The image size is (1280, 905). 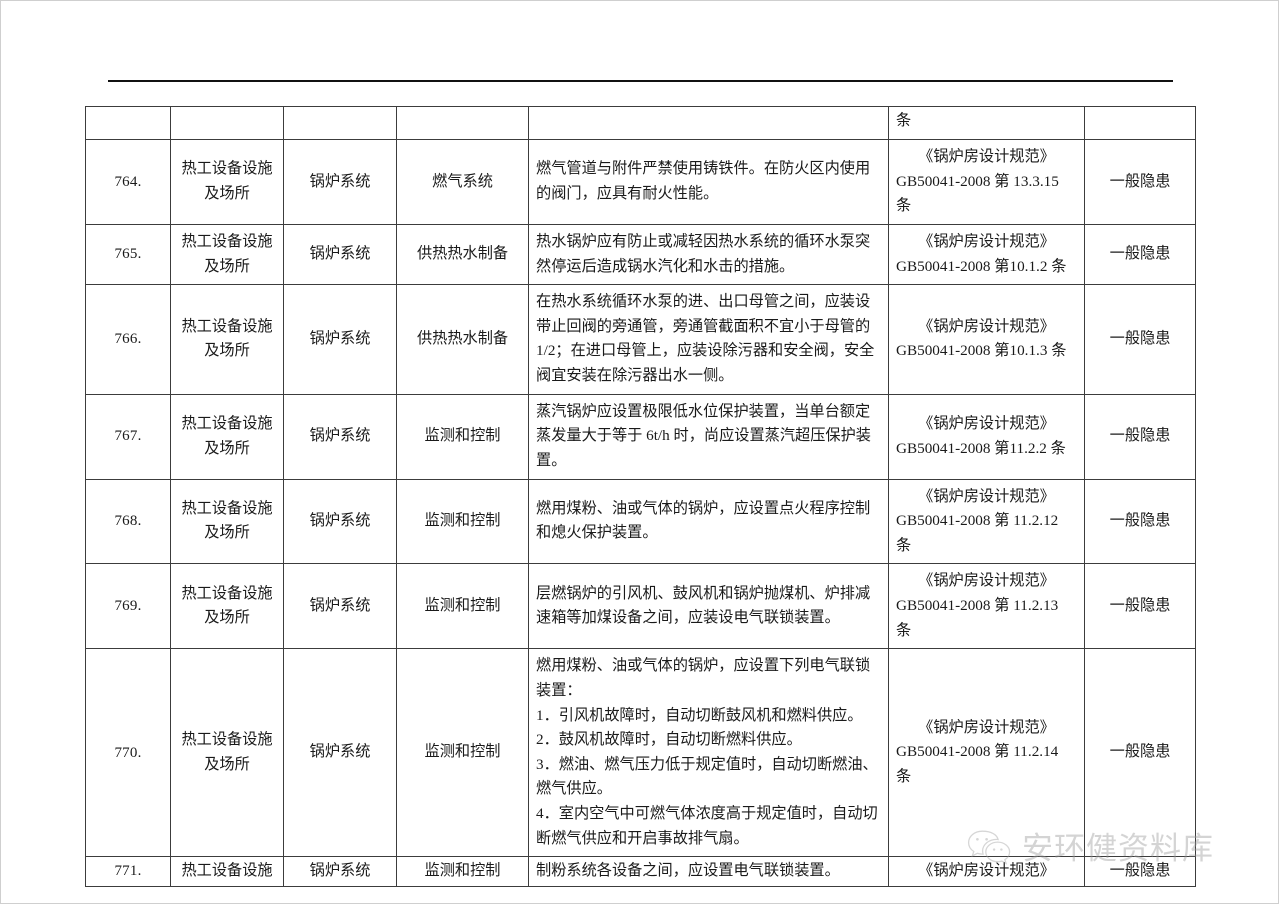 I want to click on description-line: 3．燃油、燃气压力低于规定值时，自动切断燃油、燃气供应。, so click(x=707, y=776).